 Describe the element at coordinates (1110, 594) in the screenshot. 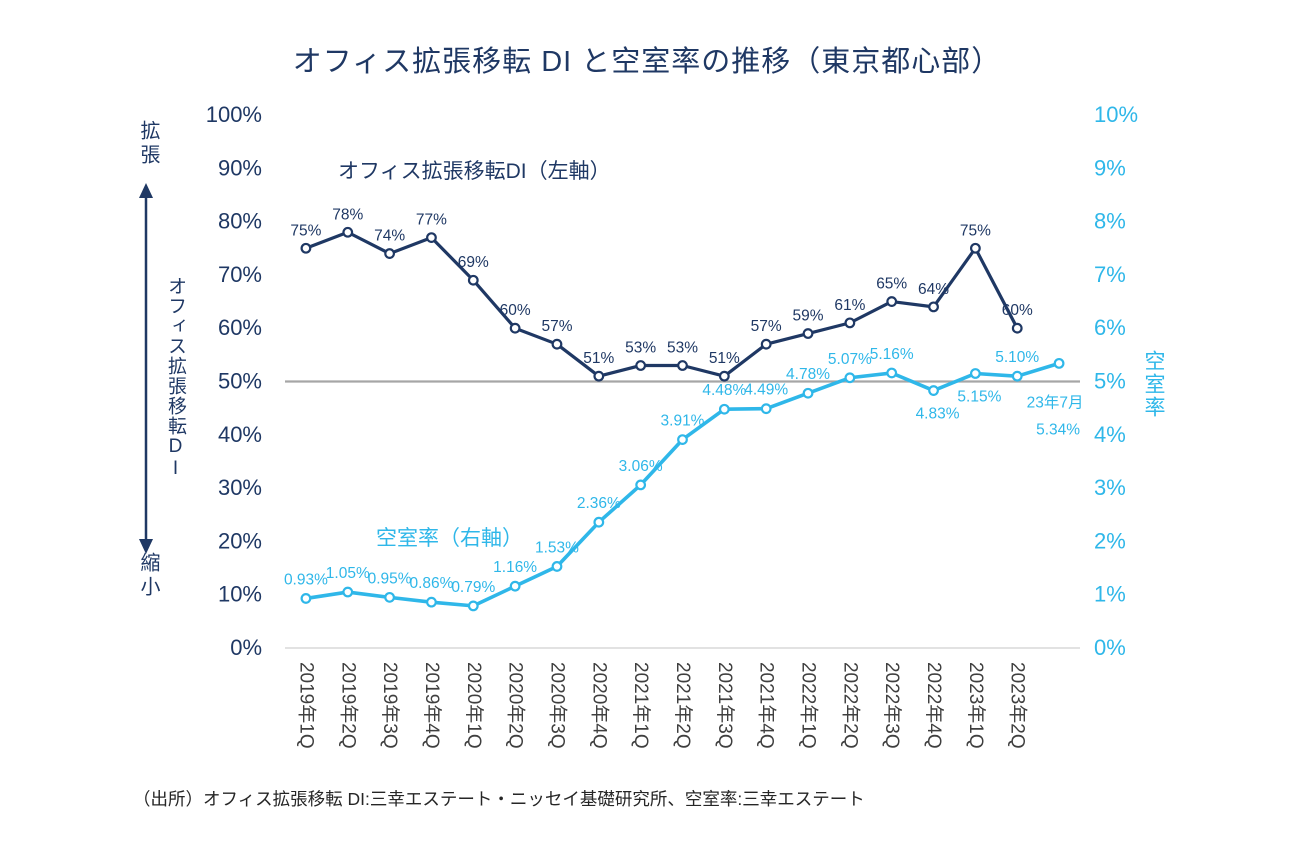

I see `right-tick-label: 1%` at that location.